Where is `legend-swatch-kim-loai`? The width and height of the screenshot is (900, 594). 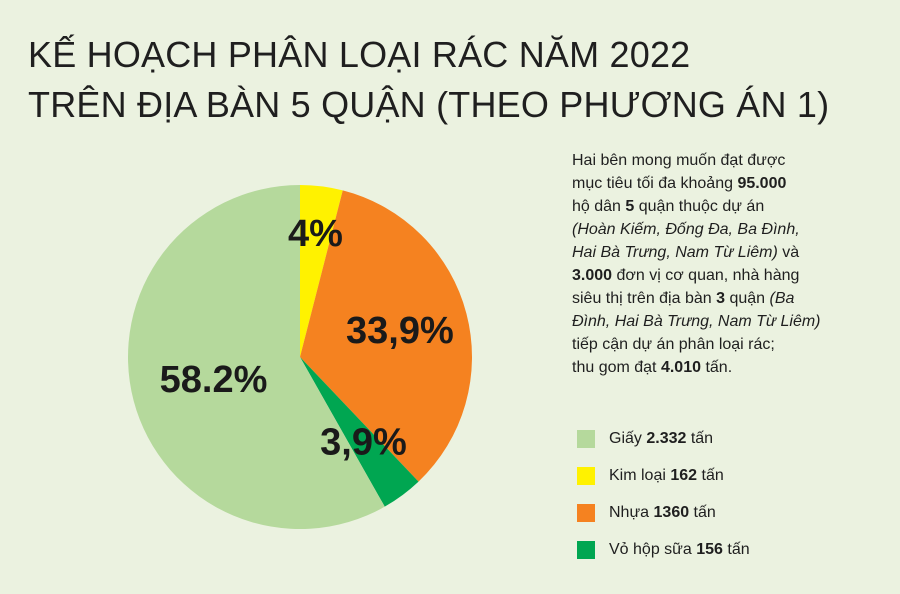
legend-swatch-kim-loai is located at coordinates (586, 475).